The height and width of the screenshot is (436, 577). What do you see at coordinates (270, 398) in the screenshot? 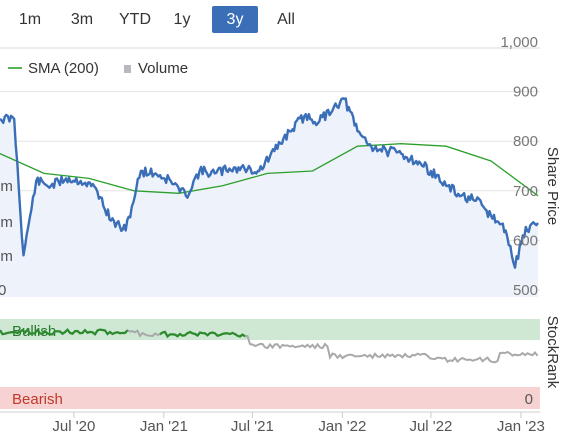
I see `bearish-band` at bounding box center [270, 398].